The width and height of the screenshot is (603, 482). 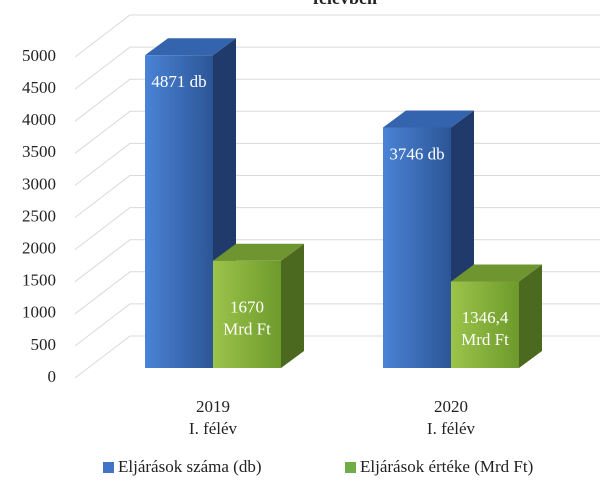 I want to click on y-tick-label: 5000, so click(x=39, y=55).